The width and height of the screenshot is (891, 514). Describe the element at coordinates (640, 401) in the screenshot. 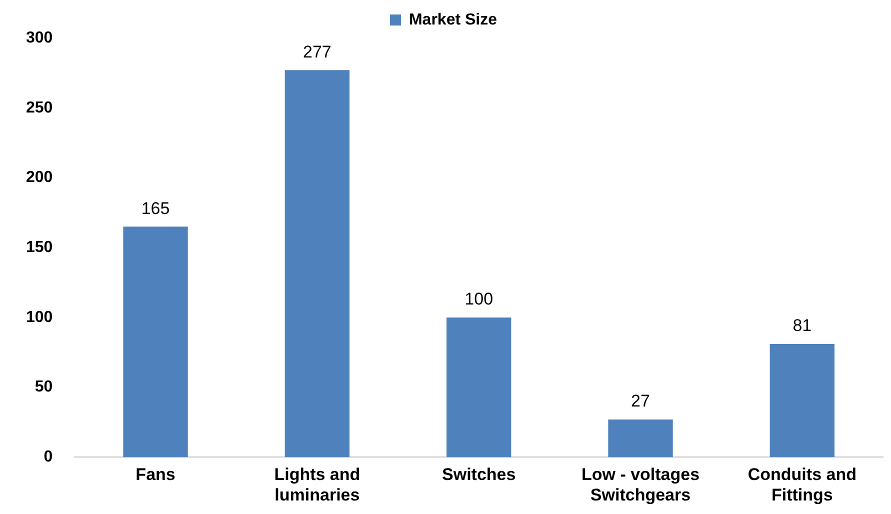

I see `data-label: 27` at that location.